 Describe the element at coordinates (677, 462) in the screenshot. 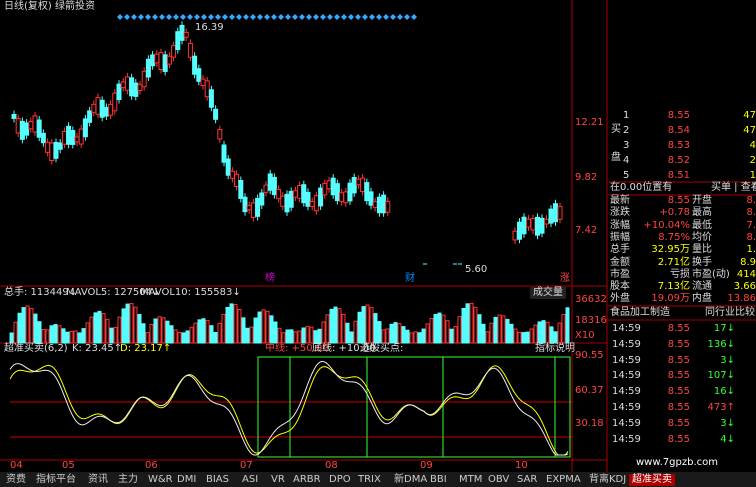

I see `watermark: www.7gpzb.com` at that location.